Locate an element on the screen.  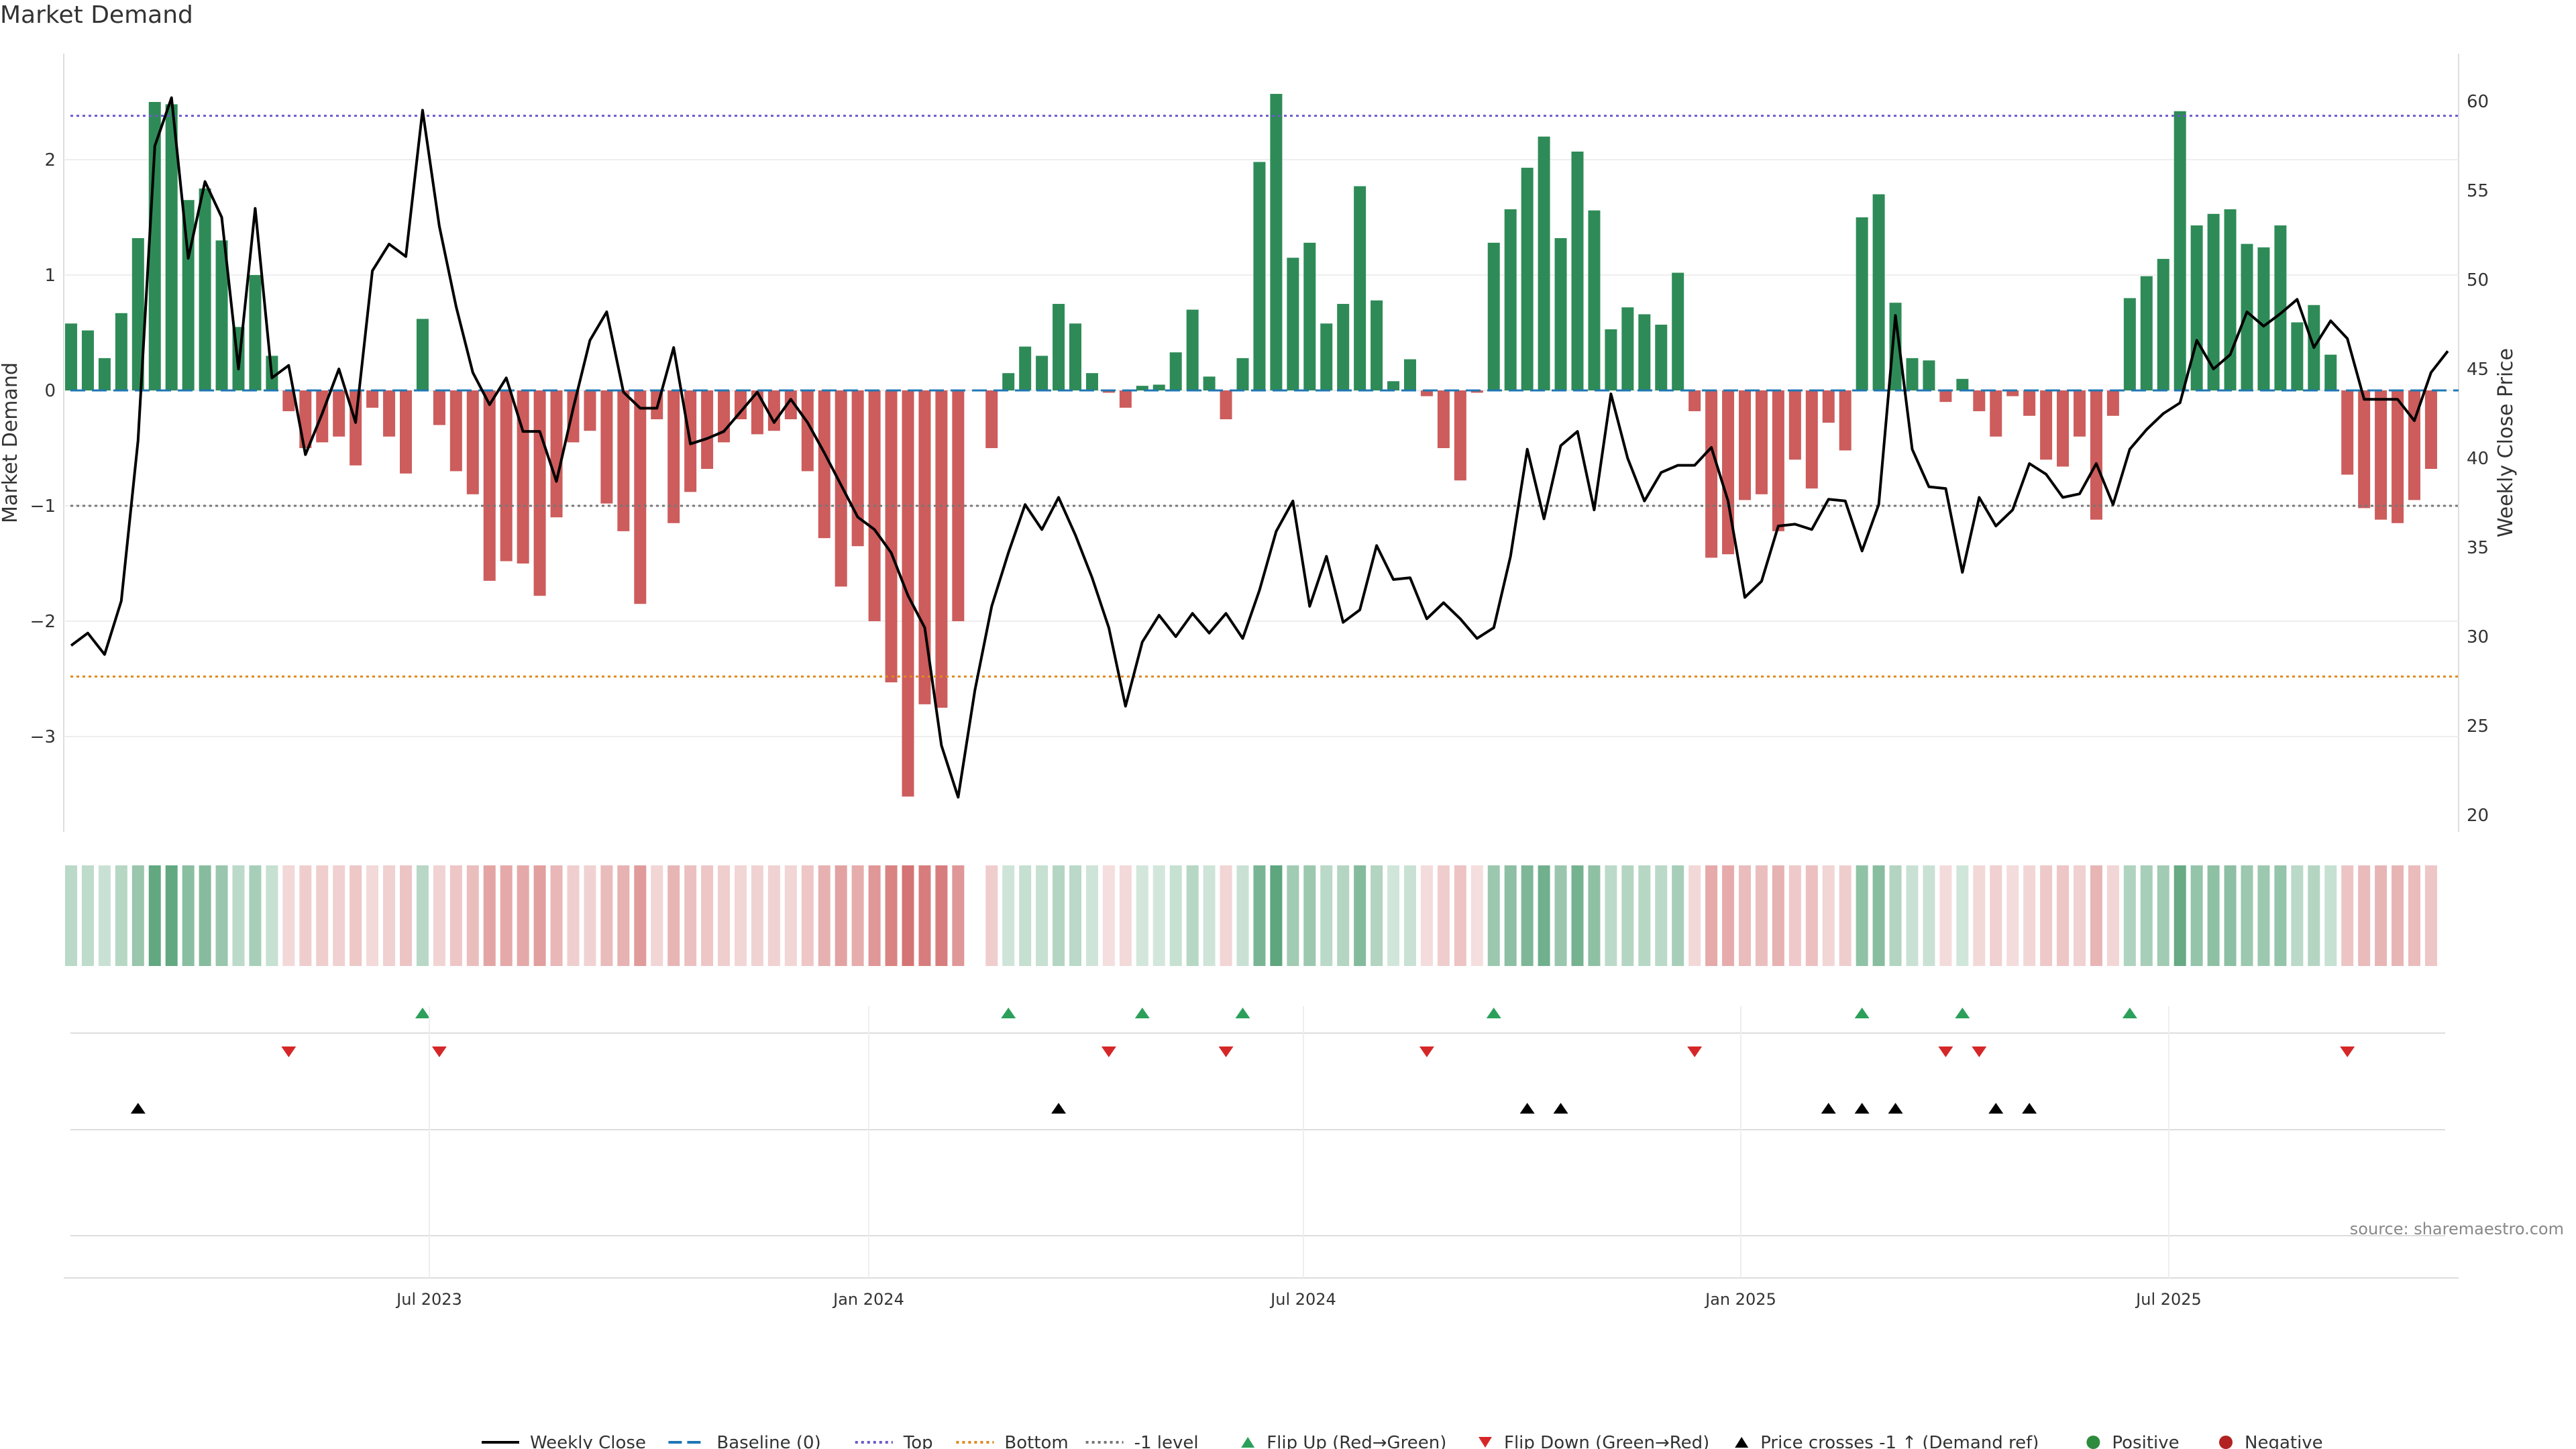
y-right-tick-label: 60 is located at coordinates (2478, 102).